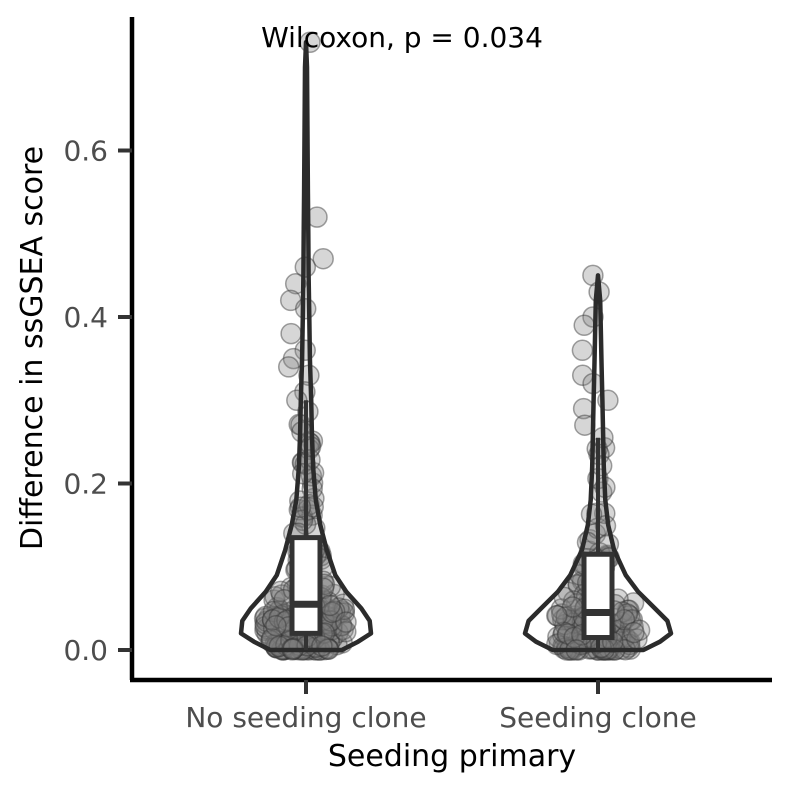  Describe the element at coordinates (85, 151) in the screenshot. I see `y-tick-label: 0.6` at that location.